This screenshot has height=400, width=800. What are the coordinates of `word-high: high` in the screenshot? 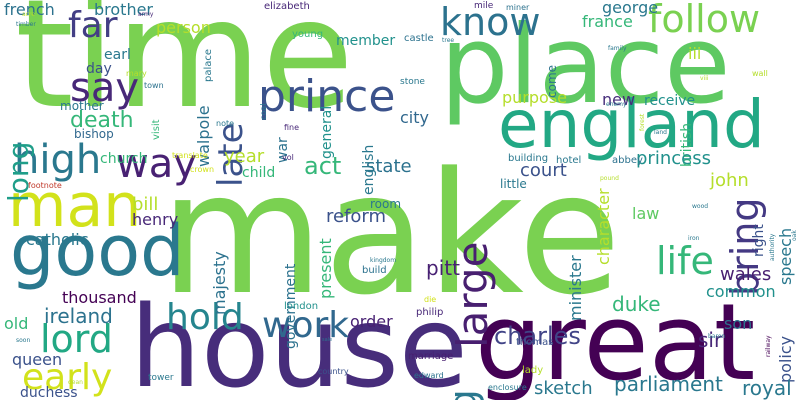 It's located at (58, 160).